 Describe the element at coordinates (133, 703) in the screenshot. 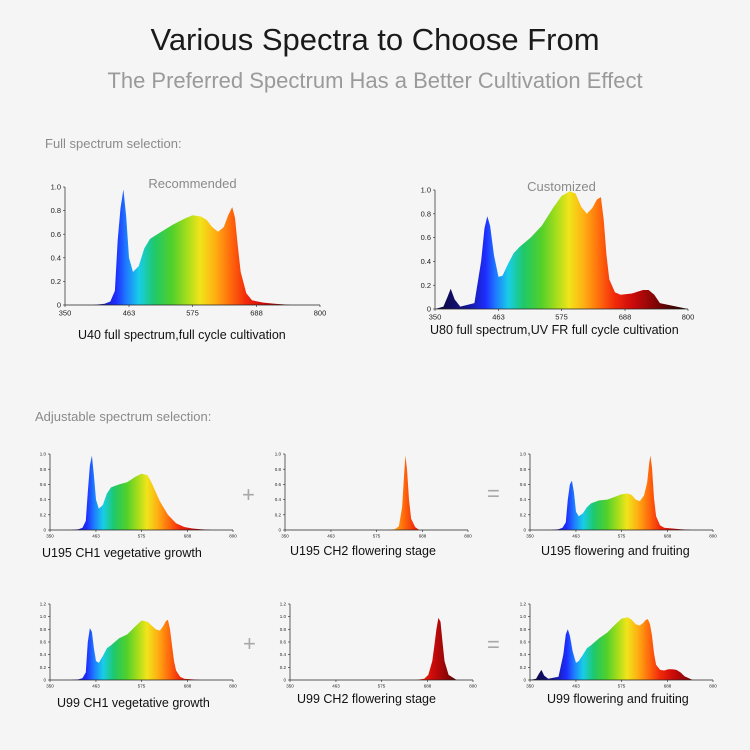

I see `caption-u99-ch1: U99 CH1 vegetative growth` at that location.